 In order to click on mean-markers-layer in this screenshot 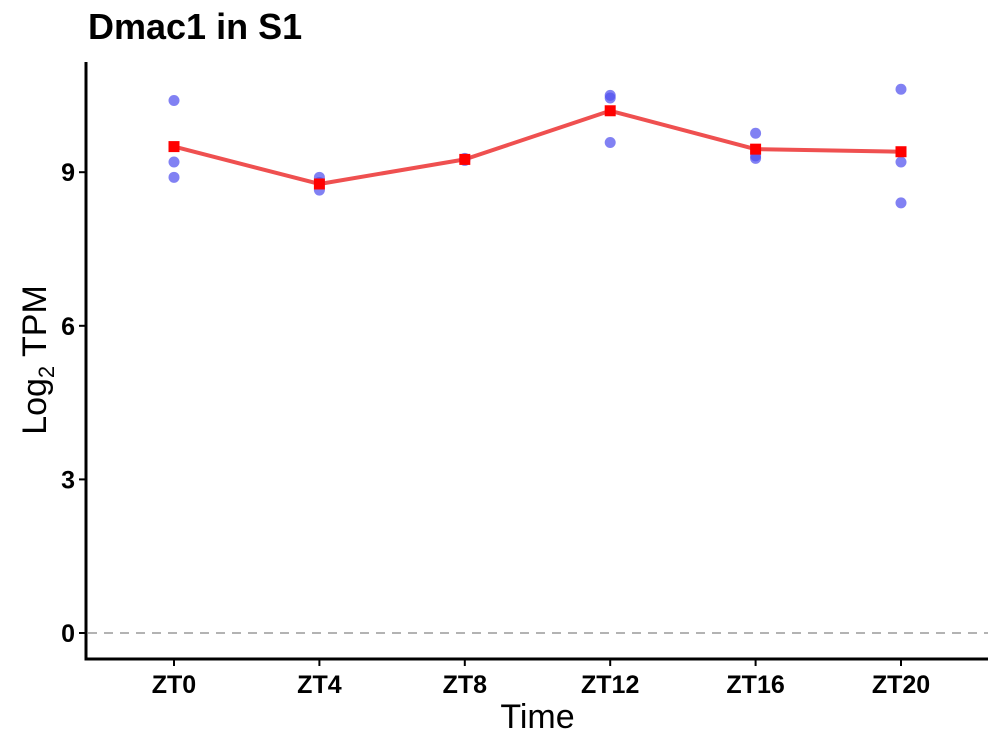, I will do `click(537, 147)`.